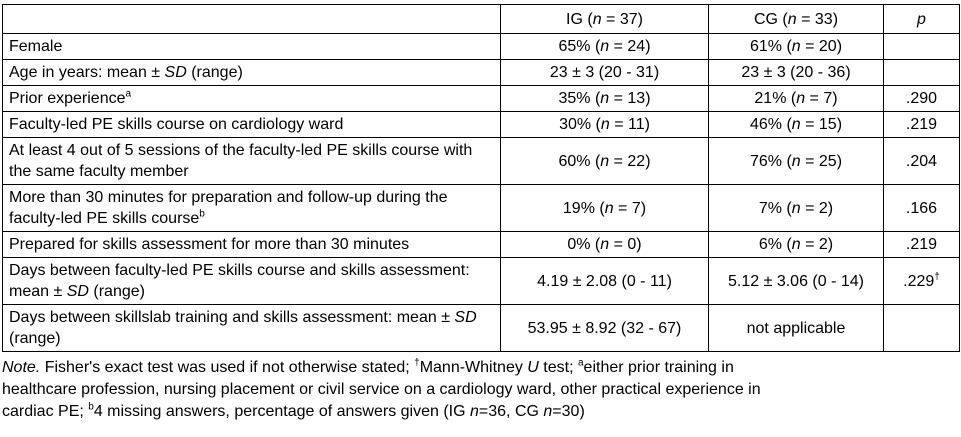  I want to click on ig-value-cell: 53.95 ± 8.92 (32 - 67), so click(604, 328).